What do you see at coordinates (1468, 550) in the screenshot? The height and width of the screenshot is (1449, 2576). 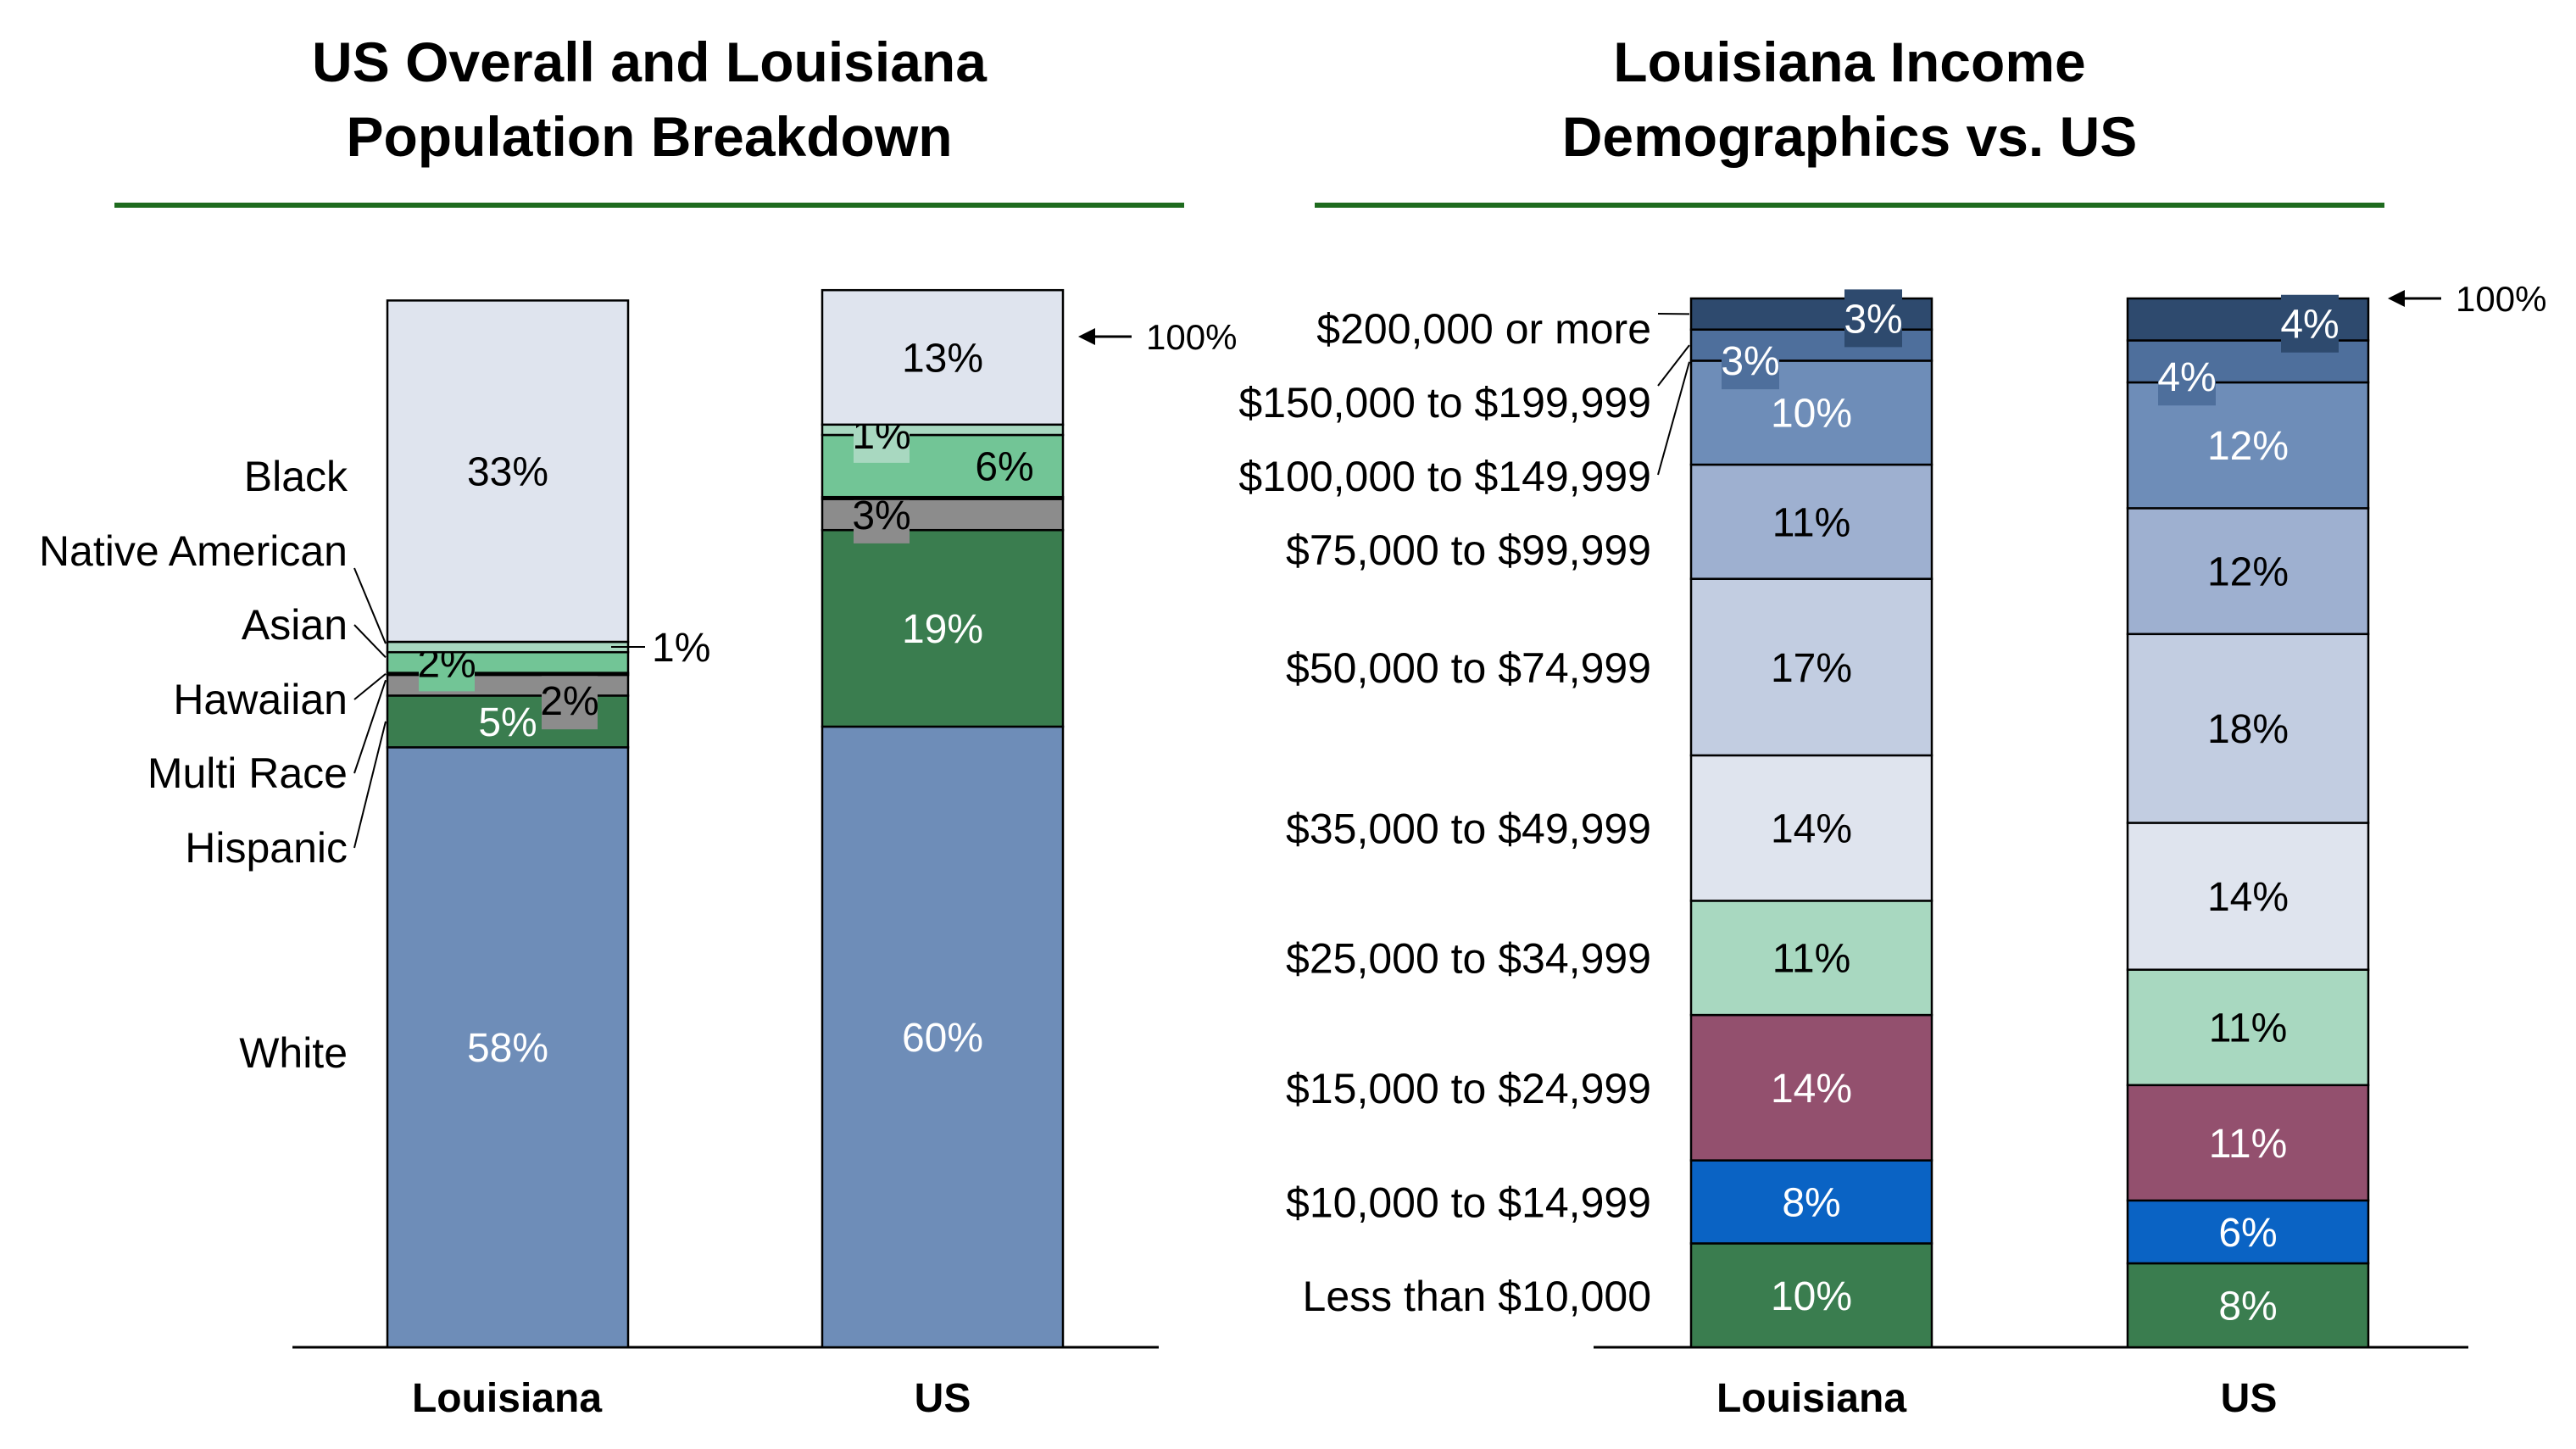 I see `right-legend-bracket-6: $75,000 to $99,999` at bounding box center [1468, 550].